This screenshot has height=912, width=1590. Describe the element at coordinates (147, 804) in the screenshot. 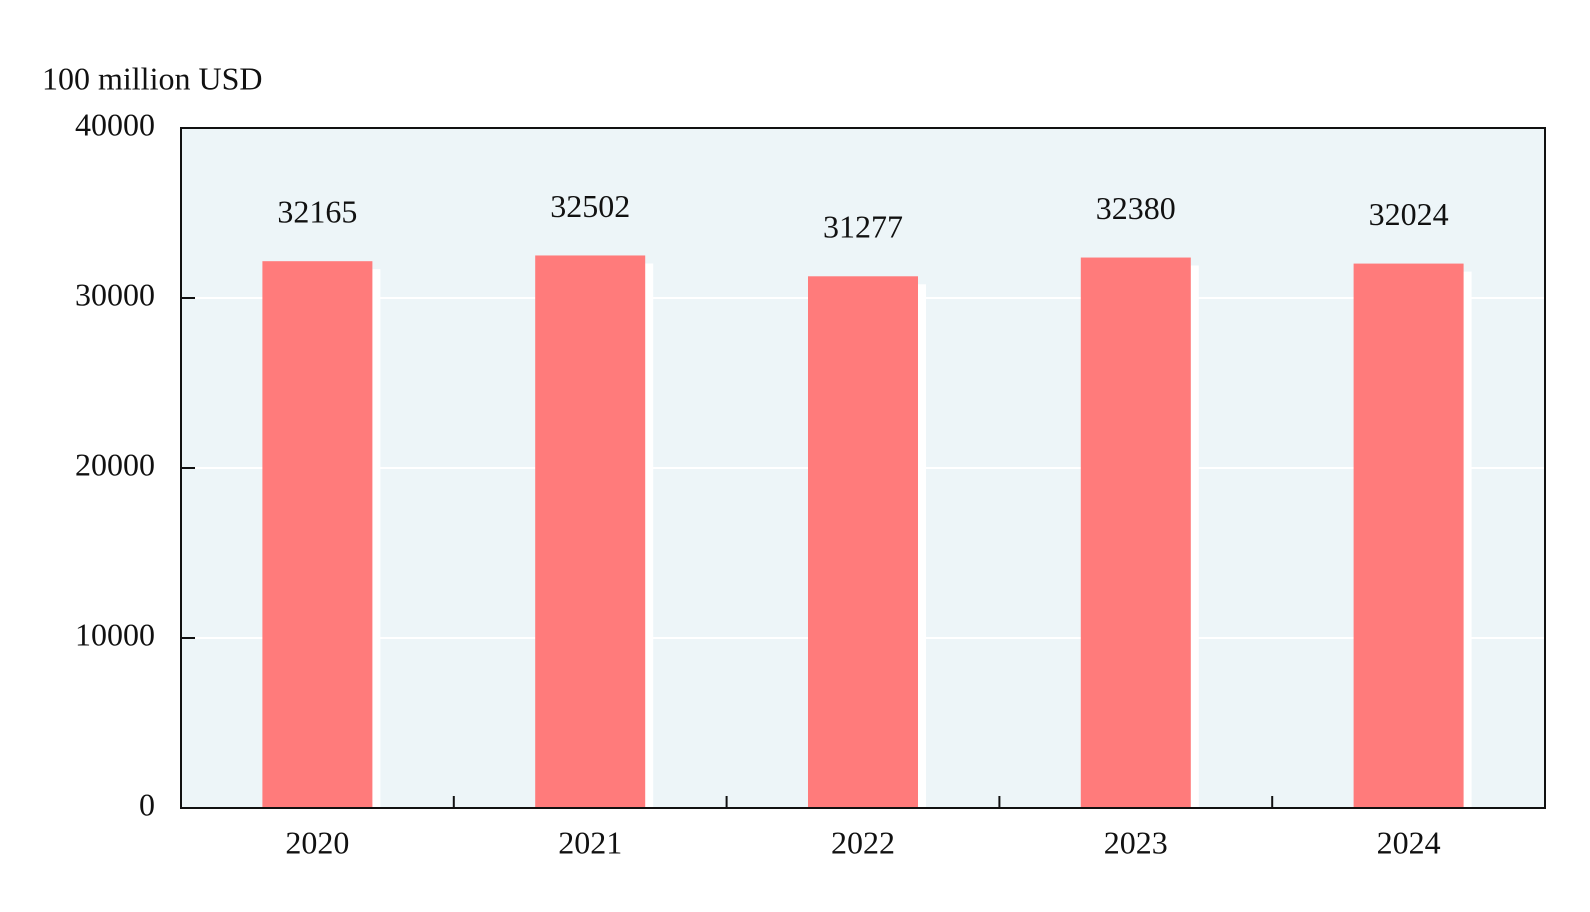

I see `y-tick-label: 0` at that location.